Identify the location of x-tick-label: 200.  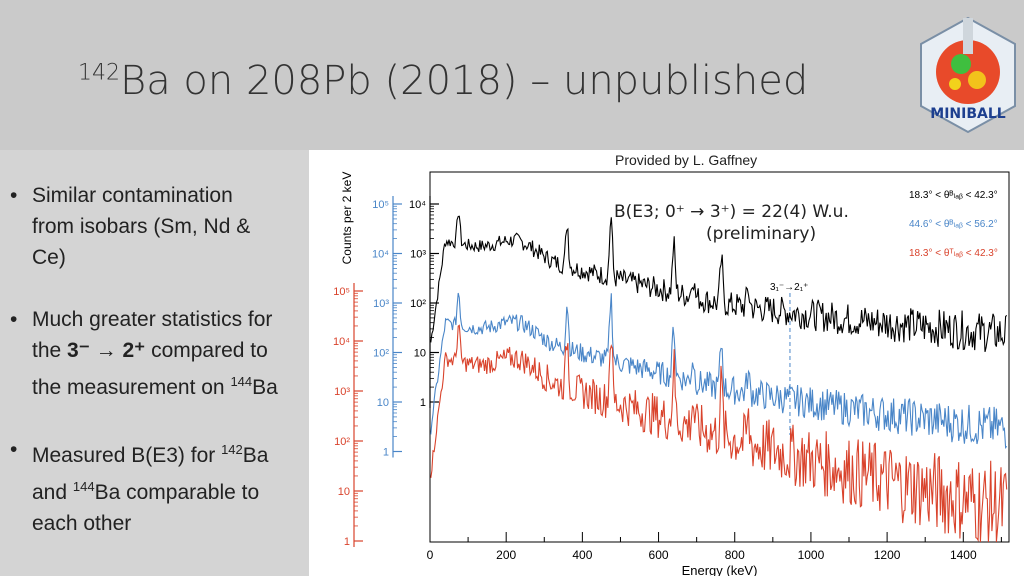
(506, 555).